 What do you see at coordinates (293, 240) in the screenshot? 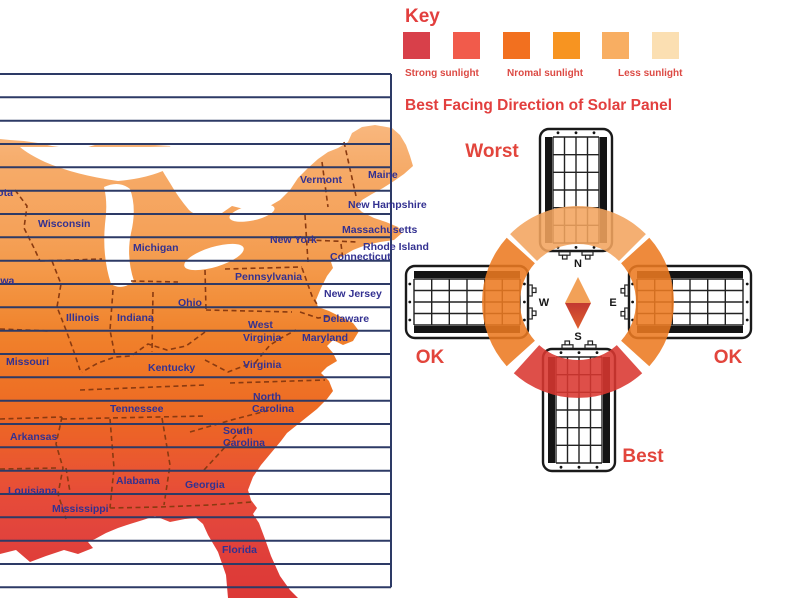
I see `state-label-new-york: New York` at bounding box center [293, 240].